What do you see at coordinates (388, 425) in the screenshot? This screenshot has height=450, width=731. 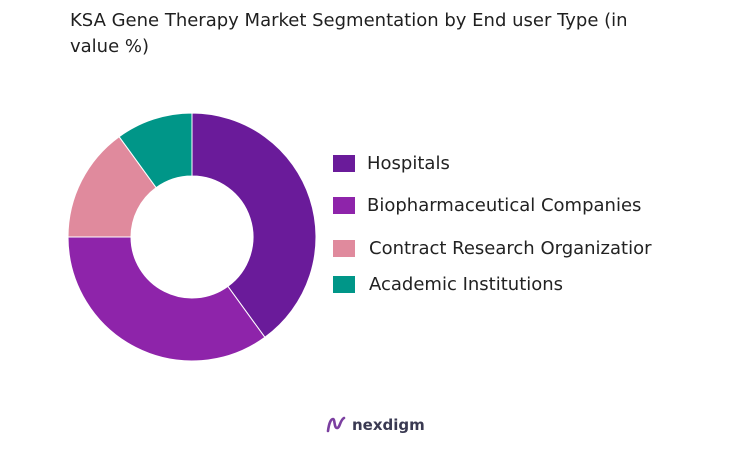 I see `brand-name: nexdigm` at bounding box center [388, 425].